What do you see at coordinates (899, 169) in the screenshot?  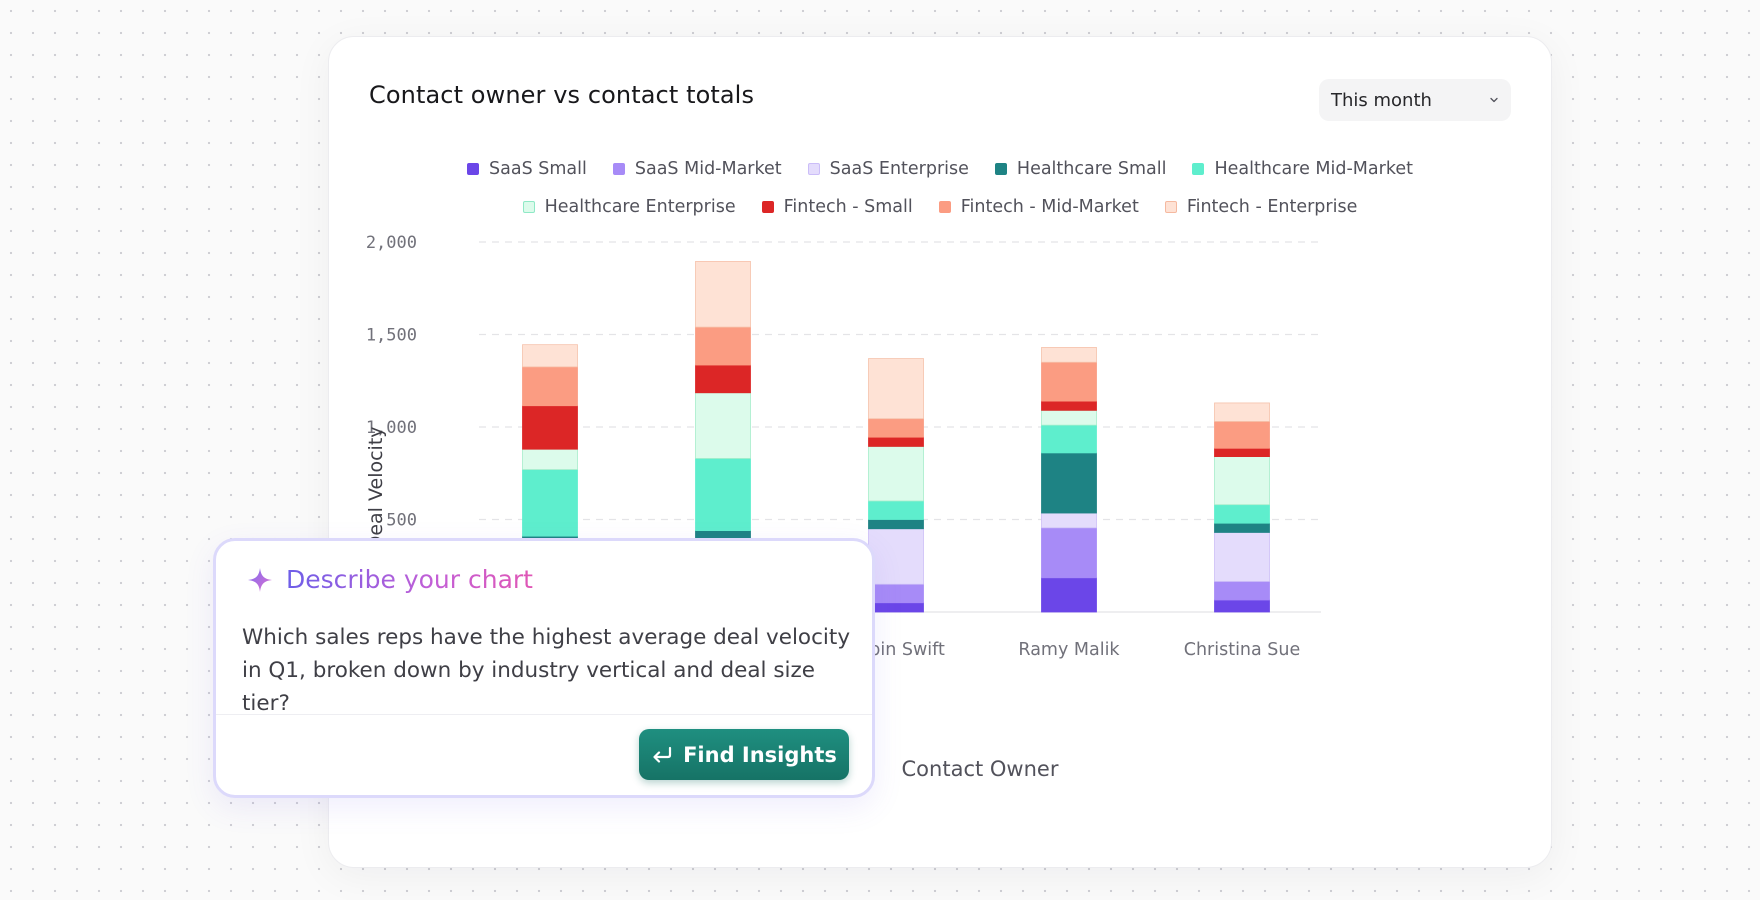 I see `legend-label: SaaS Enterprise` at bounding box center [899, 169].